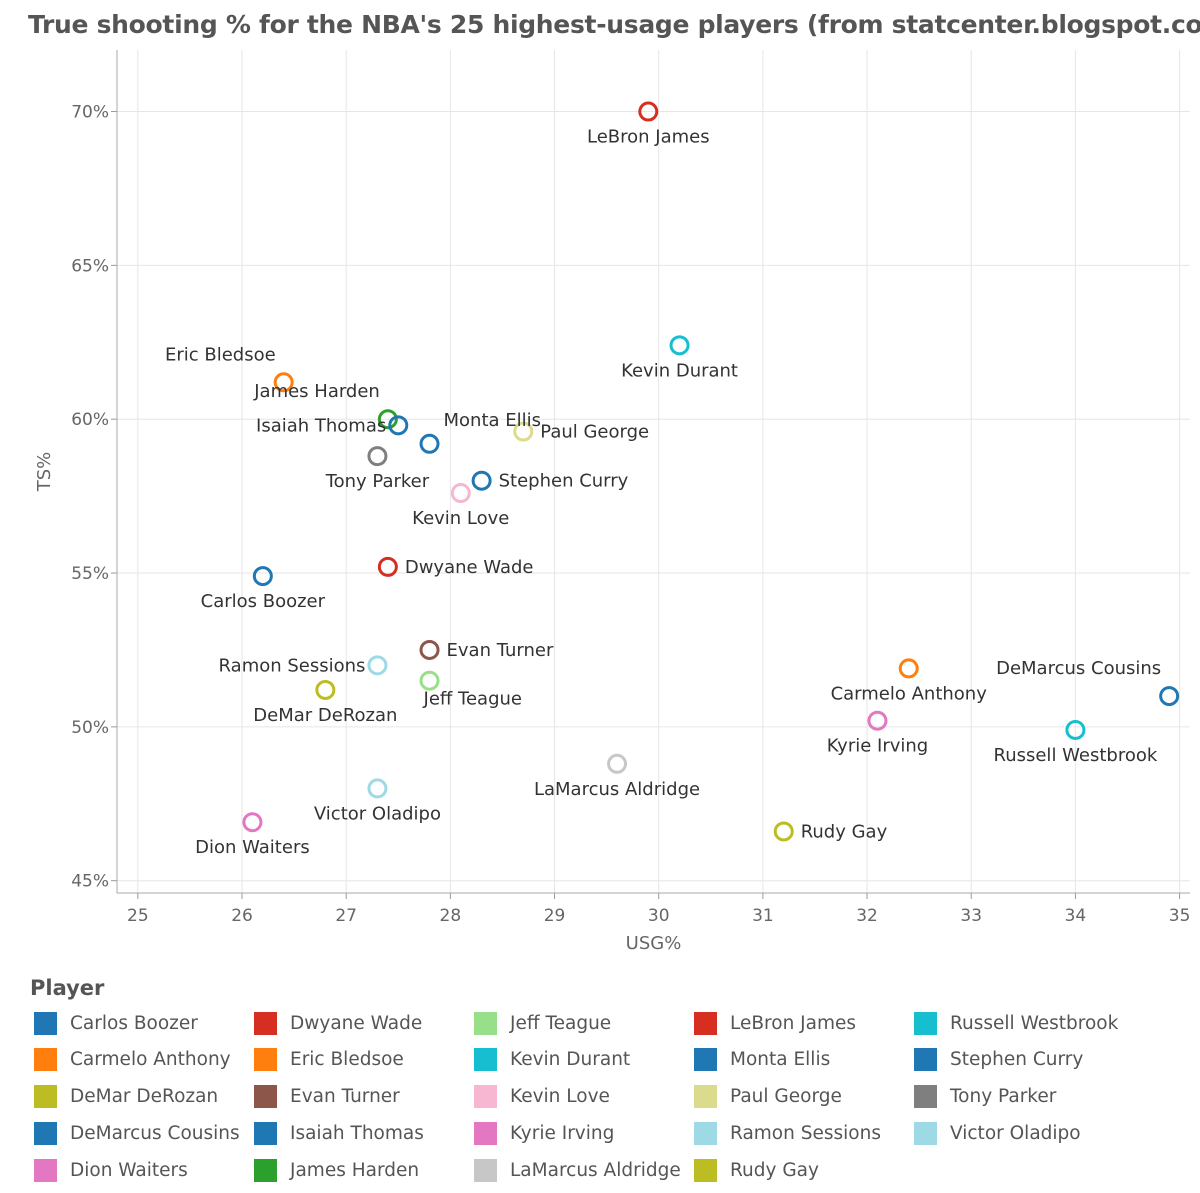 This screenshot has width=1200, height=1193. I want to click on legend-item: Victor Oladipo, so click(997, 1133).